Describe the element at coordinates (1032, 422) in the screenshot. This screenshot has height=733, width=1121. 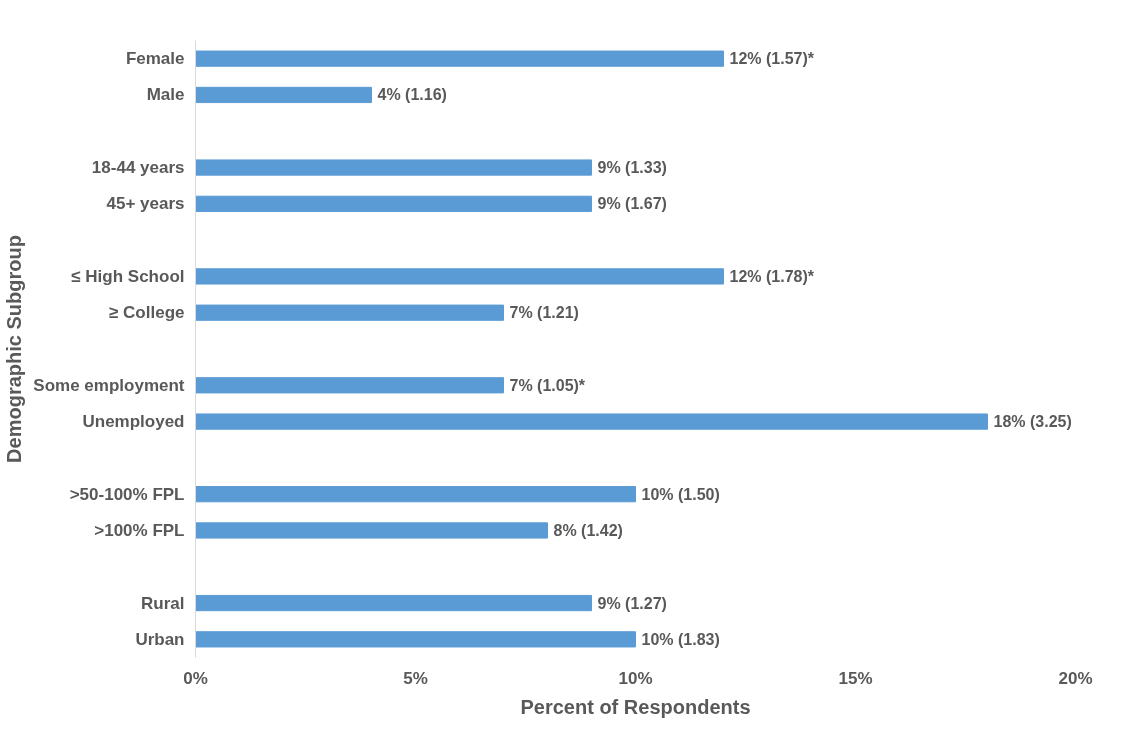
I see `data-label: 18% (3.25)` at that location.